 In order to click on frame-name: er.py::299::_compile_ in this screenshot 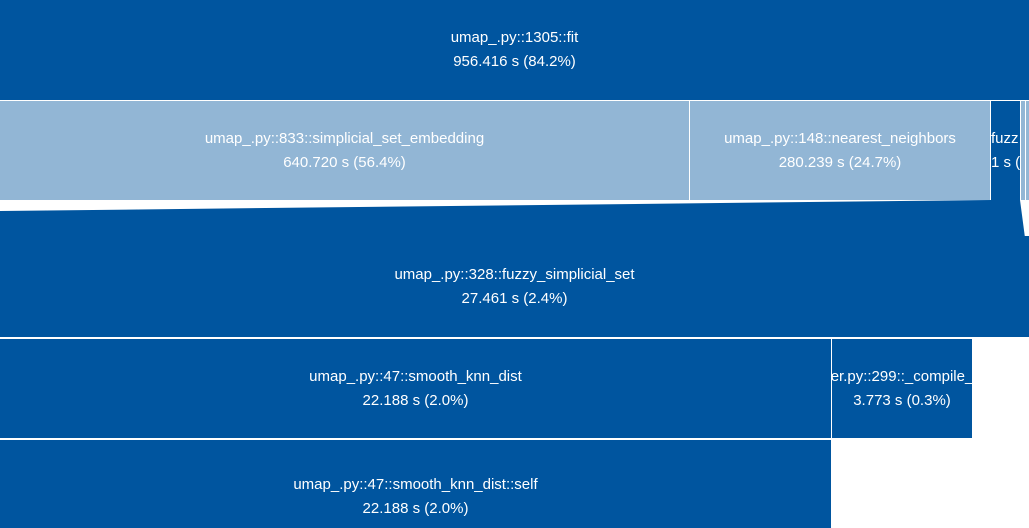, I will do `click(902, 376)`.